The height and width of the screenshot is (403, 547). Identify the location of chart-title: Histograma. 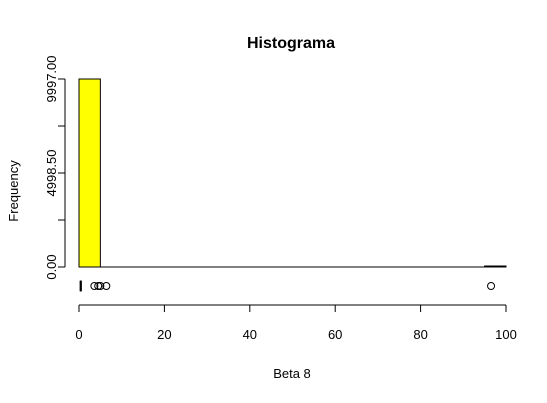
(291, 43).